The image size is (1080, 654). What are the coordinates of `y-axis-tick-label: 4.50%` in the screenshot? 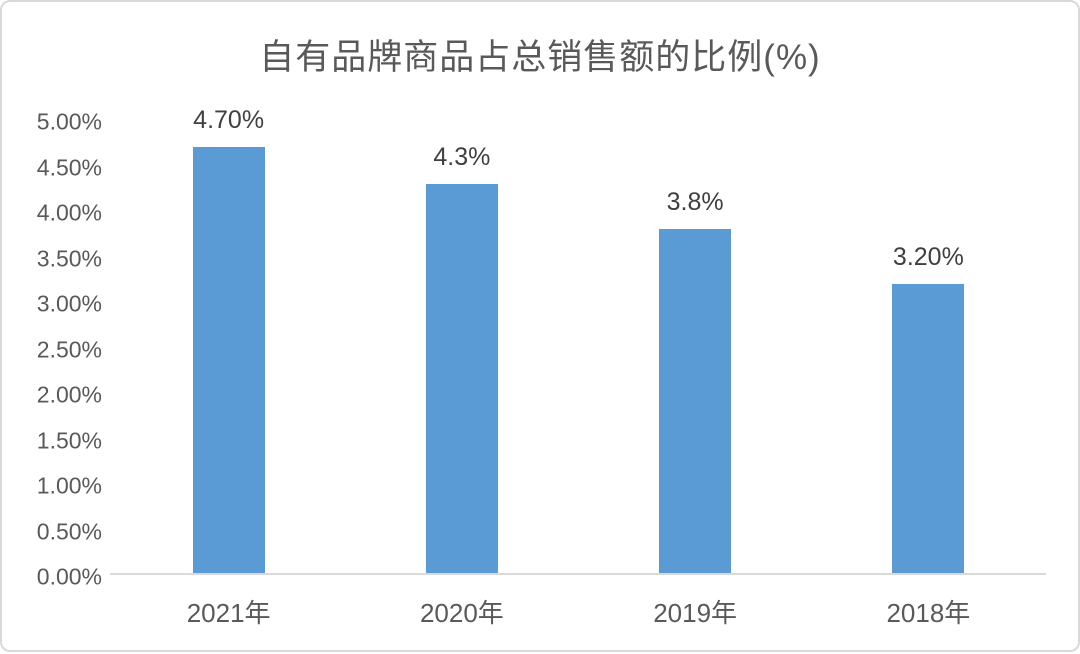 It's located at (69, 167).